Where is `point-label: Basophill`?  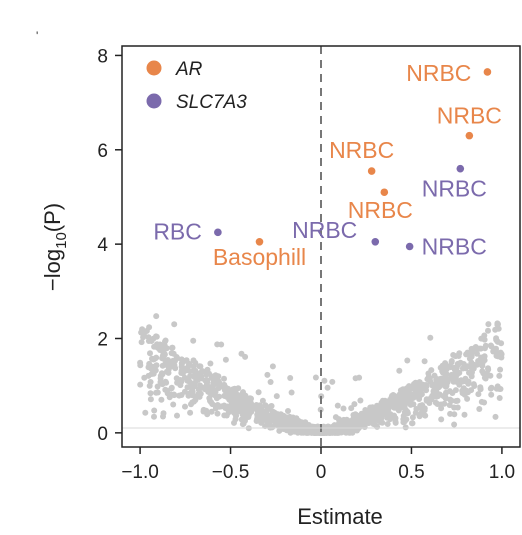 point-label: Basophill is located at coordinates (259, 257).